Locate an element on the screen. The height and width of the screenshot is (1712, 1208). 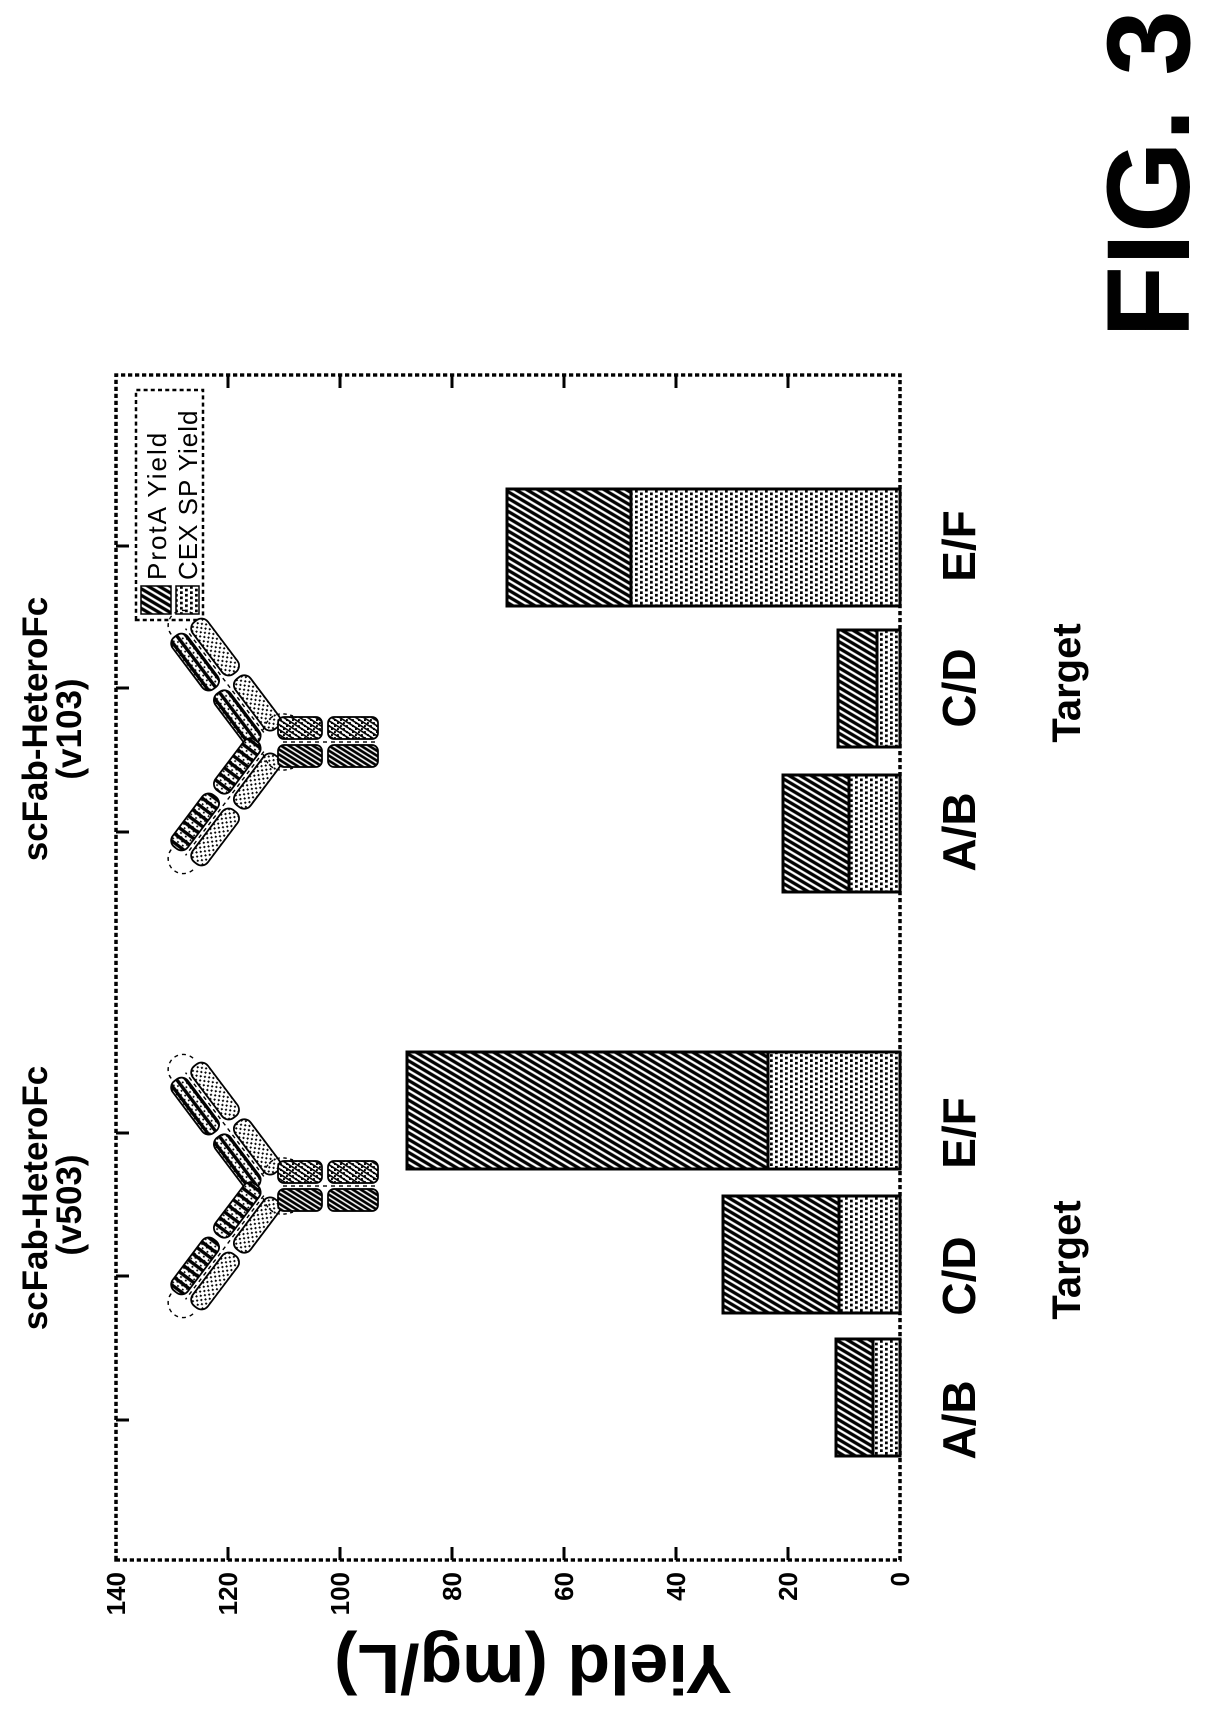
svg-text: ProtA Yield is located at coordinates (157, 505).